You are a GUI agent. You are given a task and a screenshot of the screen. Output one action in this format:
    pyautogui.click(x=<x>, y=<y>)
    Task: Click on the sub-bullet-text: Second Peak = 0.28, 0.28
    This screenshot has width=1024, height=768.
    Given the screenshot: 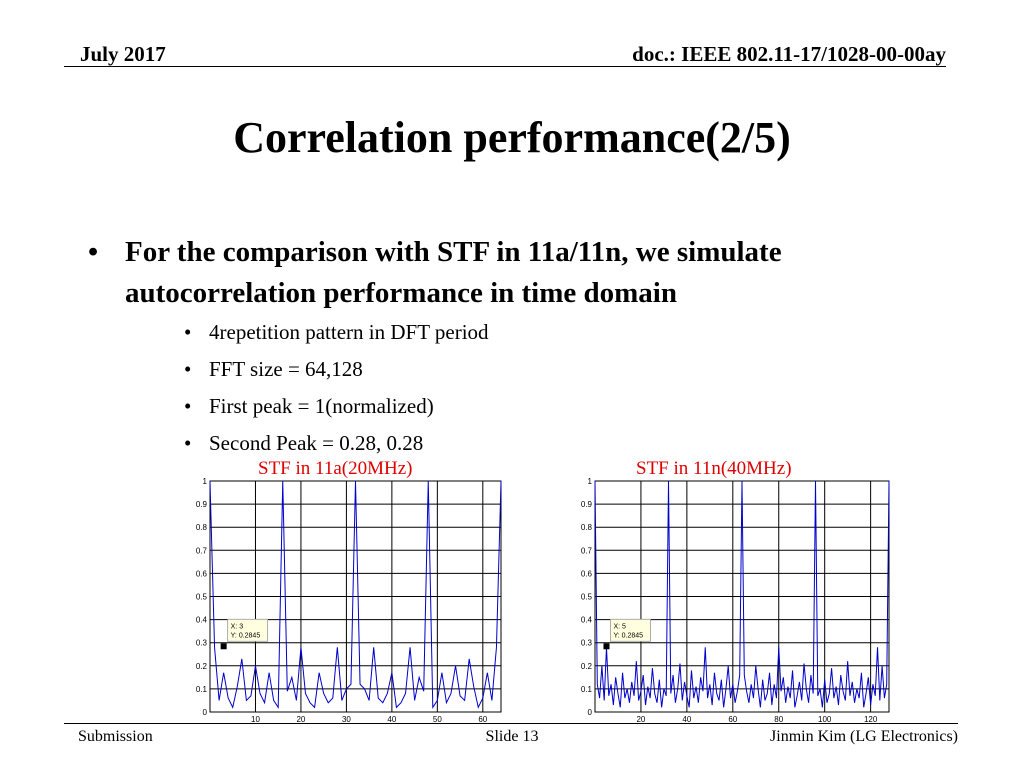 What is the action you would take?
    pyautogui.click(x=316, y=443)
    